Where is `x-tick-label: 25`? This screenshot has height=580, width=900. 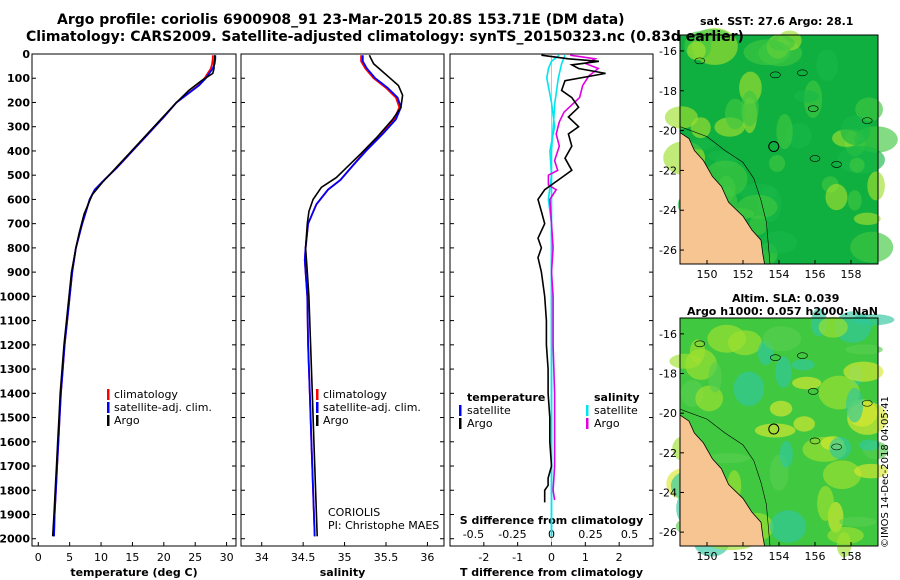 x-tick-label: 25 is located at coordinates (195, 557).